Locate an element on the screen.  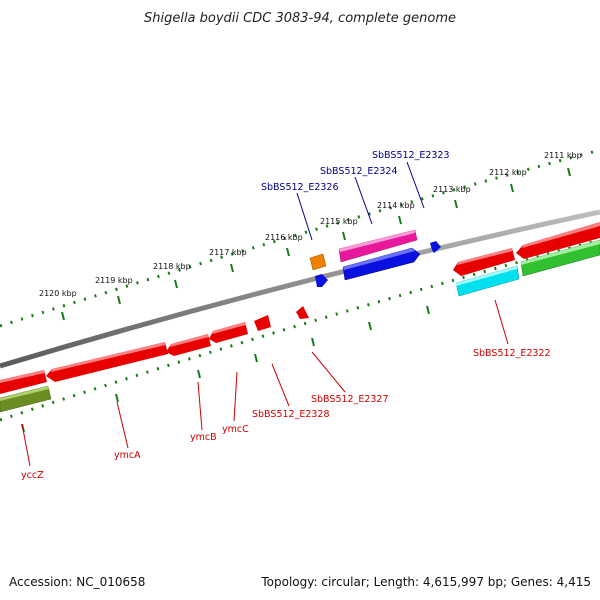
leader-e2323 is located at coordinates (415, 185).